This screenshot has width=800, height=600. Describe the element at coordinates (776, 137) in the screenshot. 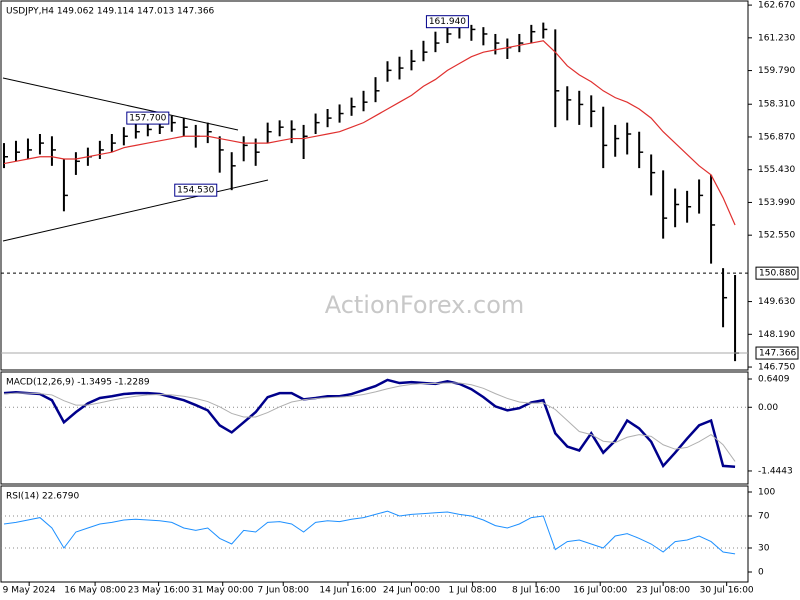

I see `y-tick-label: 156.870` at that location.